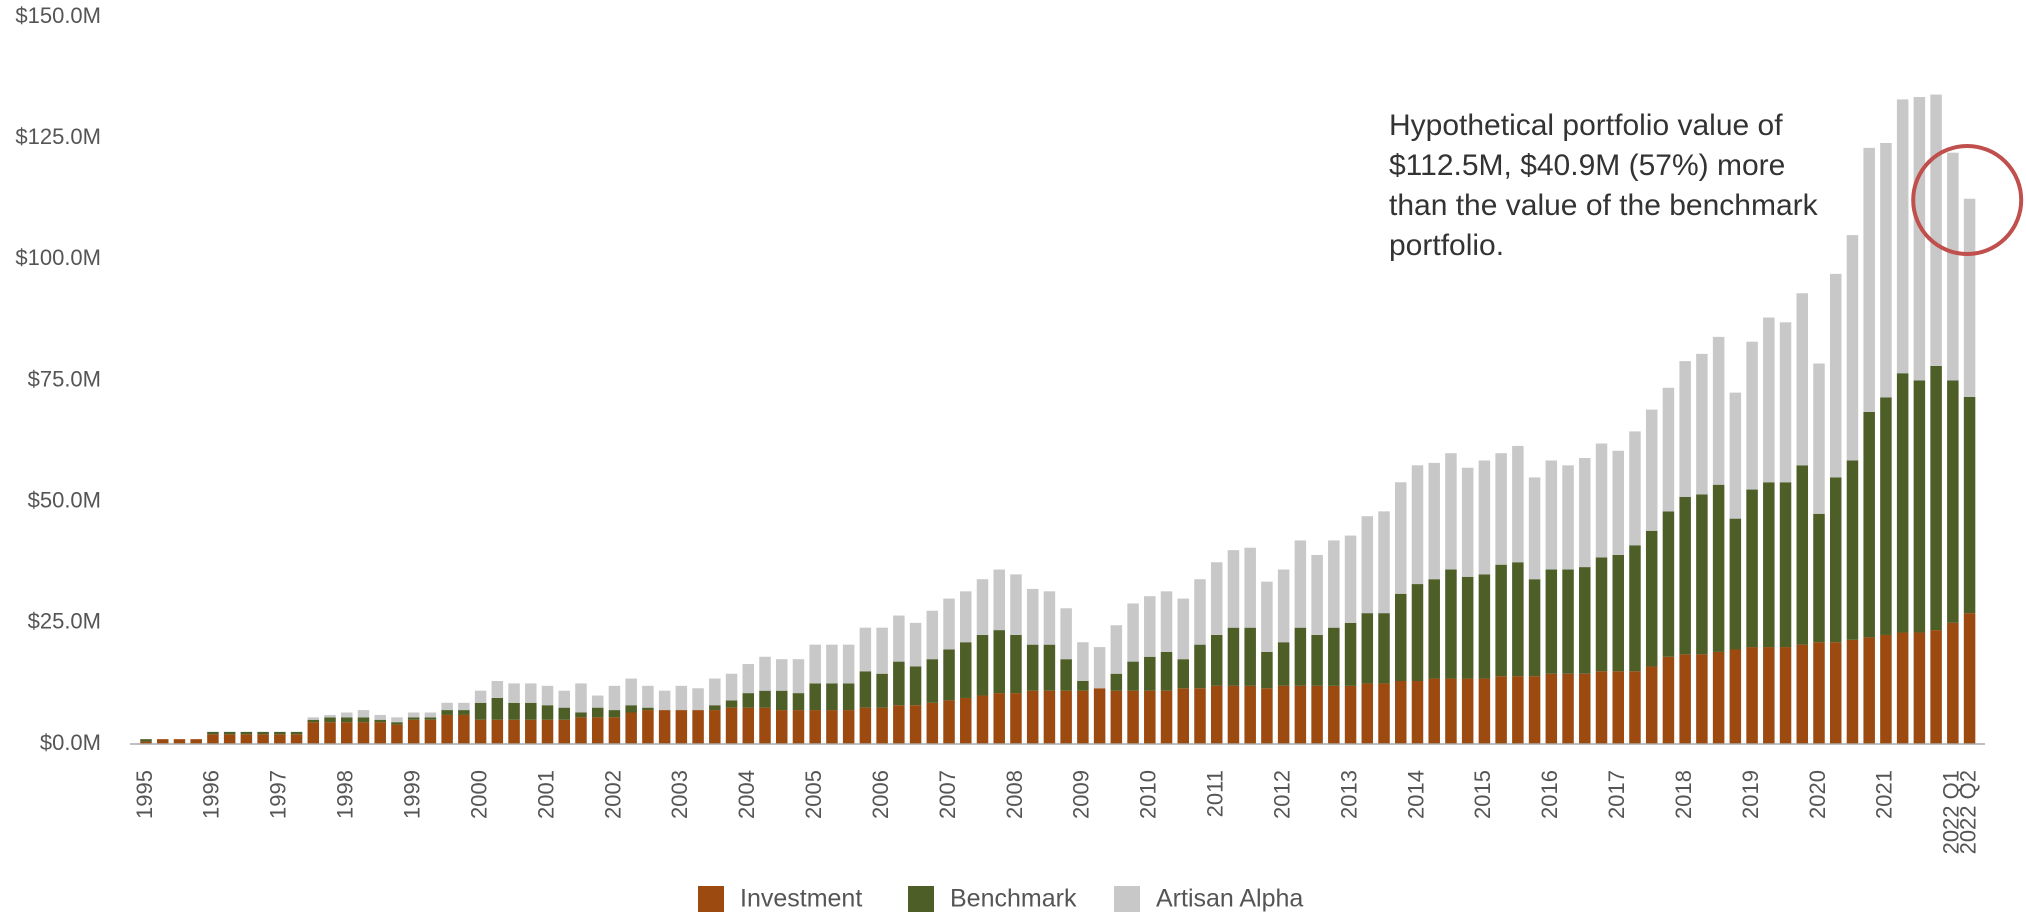  I want to click on x-tick-label: 2021, so click(1884, 794).